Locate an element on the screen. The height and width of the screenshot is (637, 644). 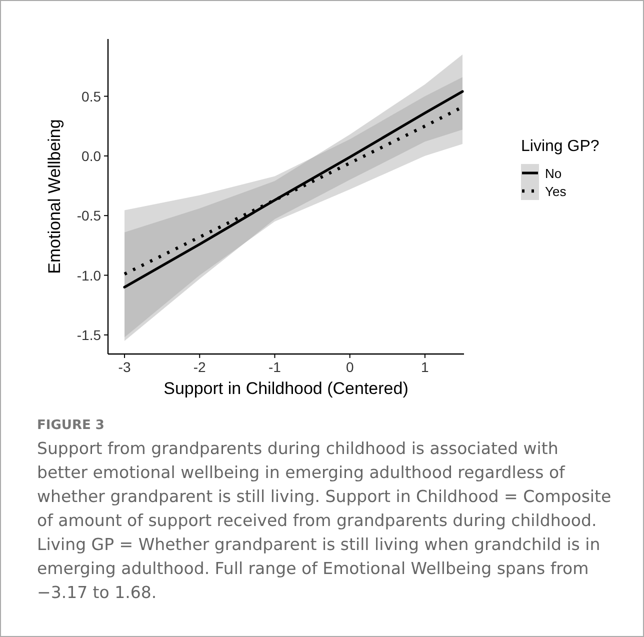
legend-title: Living GP? is located at coordinates (560, 146).